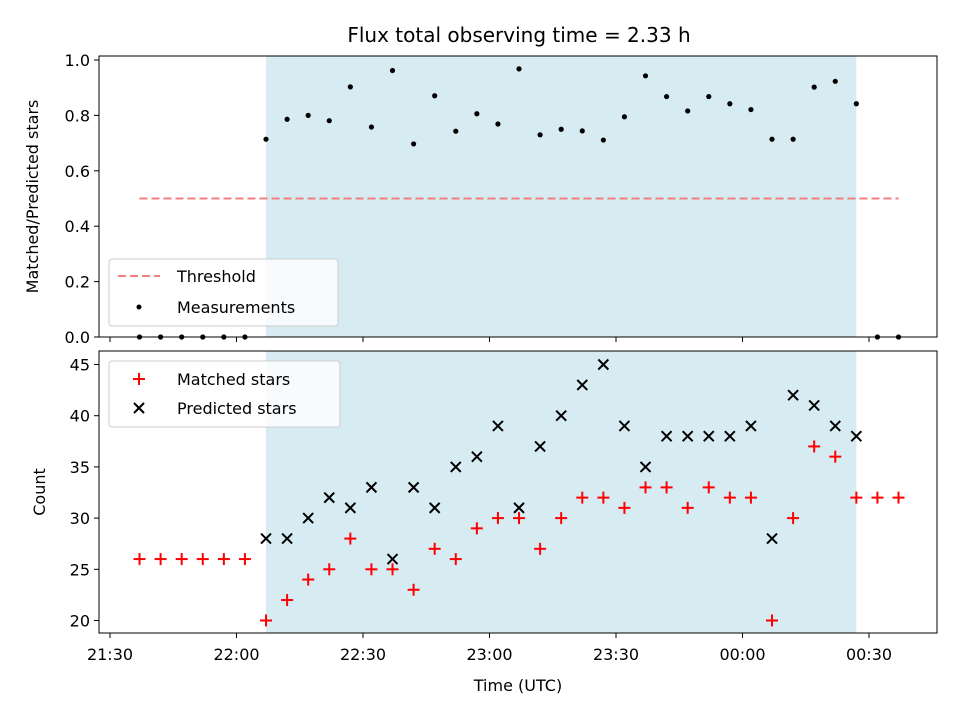 The width and height of the screenshot is (960, 724). What do you see at coordinates (80, 621) in the screenshot?
I see `bottom-y-tick-label: 20` at bounding box center [80, 621].